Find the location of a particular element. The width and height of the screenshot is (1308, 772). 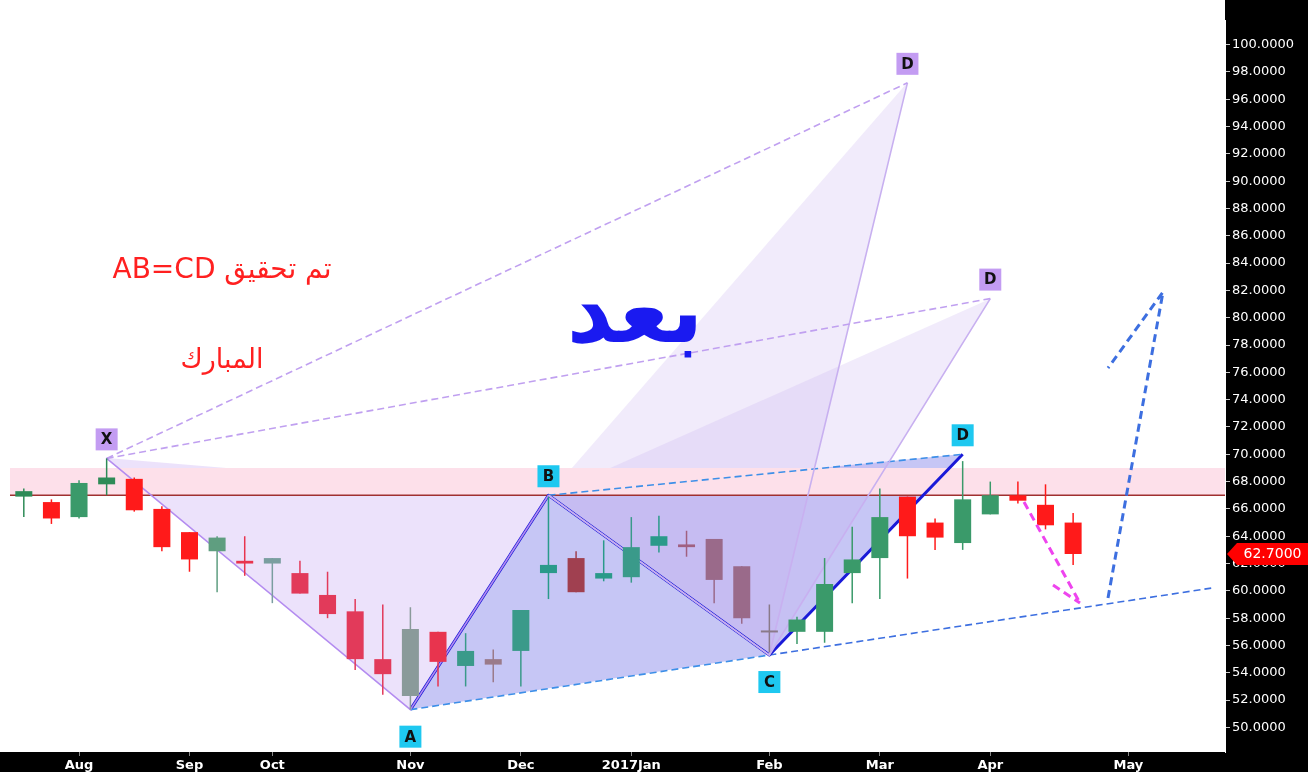

x-tick-label: Aug is located at coordinates (79, 764).